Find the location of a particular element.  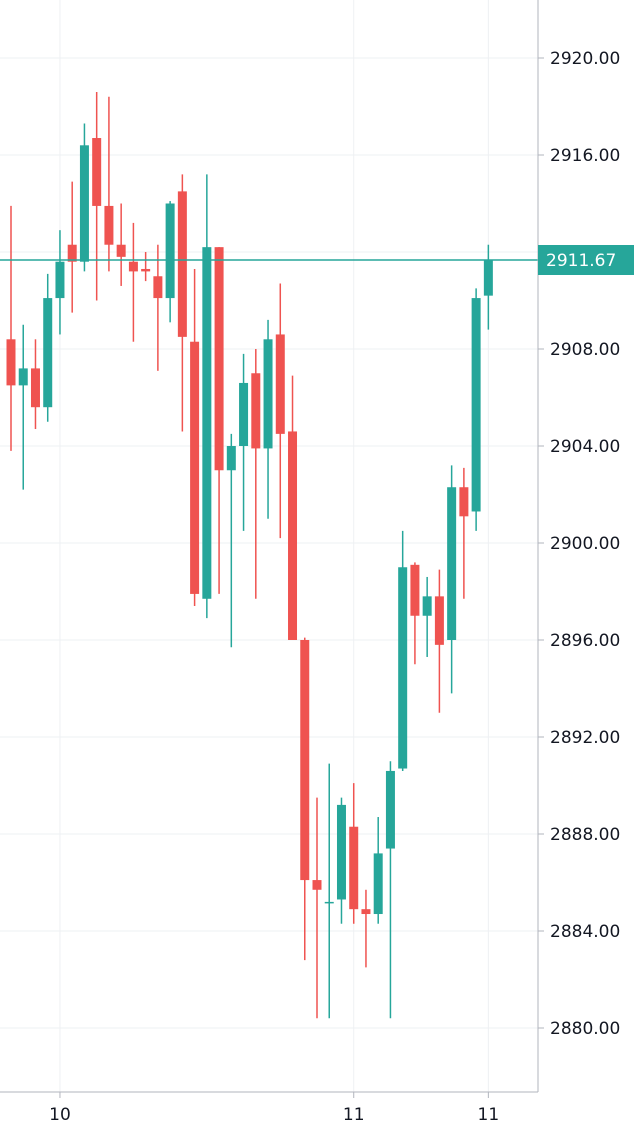

y-tick-label: 2900.00 is located at coordinates (585, 544).